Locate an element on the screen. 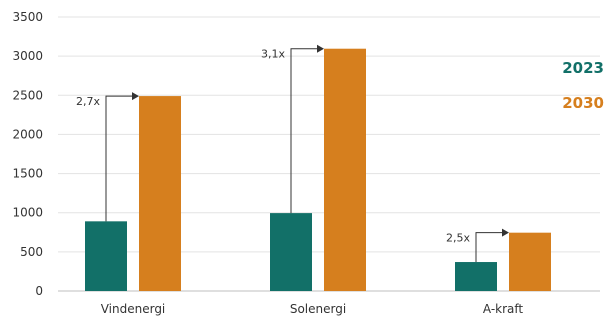 The image size is (609, 322). y-tick-label: 2000 is located at coordinates (27, 134).